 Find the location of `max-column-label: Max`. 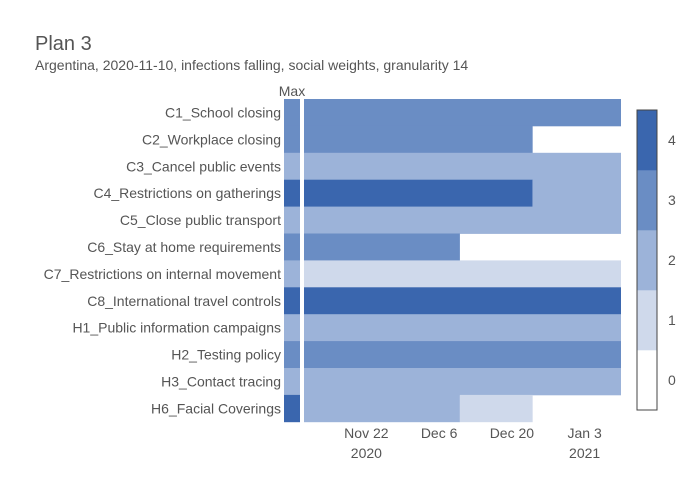

max-column-label: Max is located at coordinates (292, 91).